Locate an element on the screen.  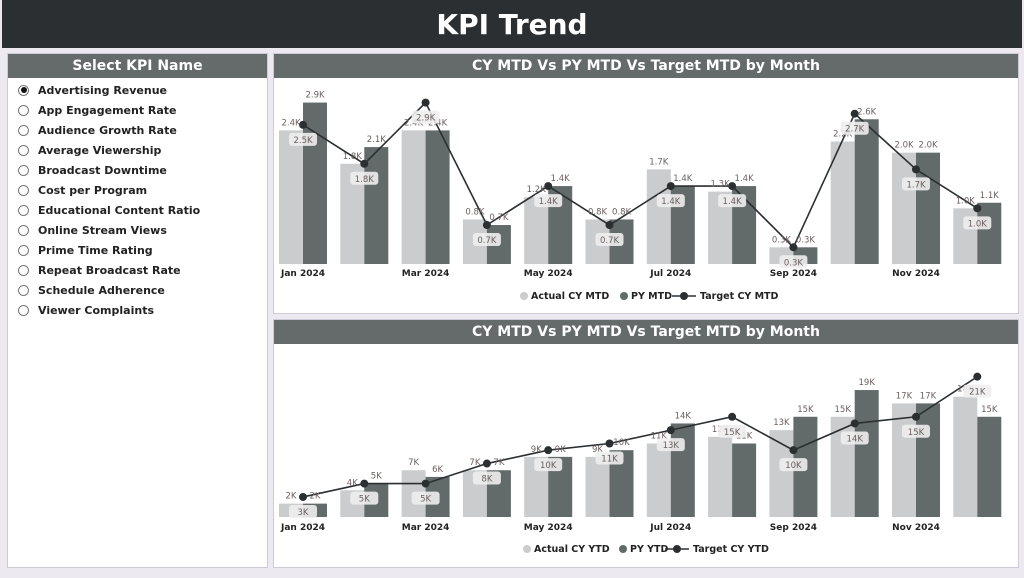
legend-target-label: Target CY YTD is located at coordinates (731, 549).